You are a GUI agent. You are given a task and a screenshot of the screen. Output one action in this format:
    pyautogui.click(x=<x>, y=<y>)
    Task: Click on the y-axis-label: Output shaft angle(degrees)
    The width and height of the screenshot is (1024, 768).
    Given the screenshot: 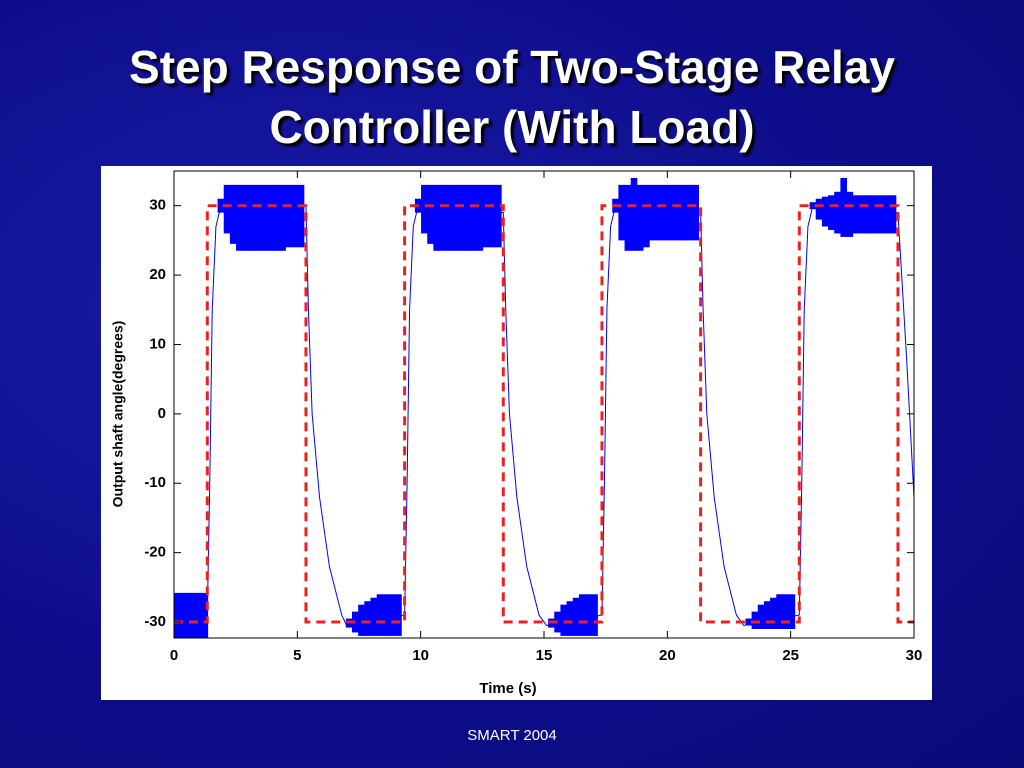 What is the action you would take?
    pyautogui.click(x=118, y=414)
    